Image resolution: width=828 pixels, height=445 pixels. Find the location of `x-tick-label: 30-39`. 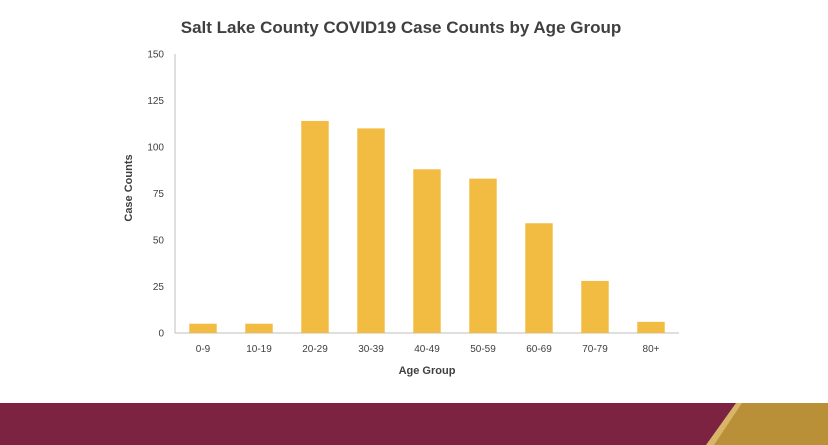

x-tick-label: 30-39 is located at coordinates (371, 349).